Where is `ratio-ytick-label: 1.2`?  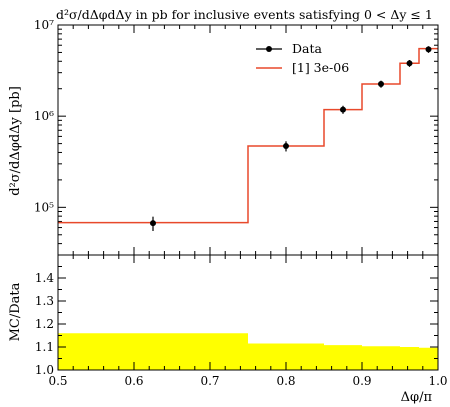
ratio-ytick-label: 1.2 is located at coordinates (44, 324).